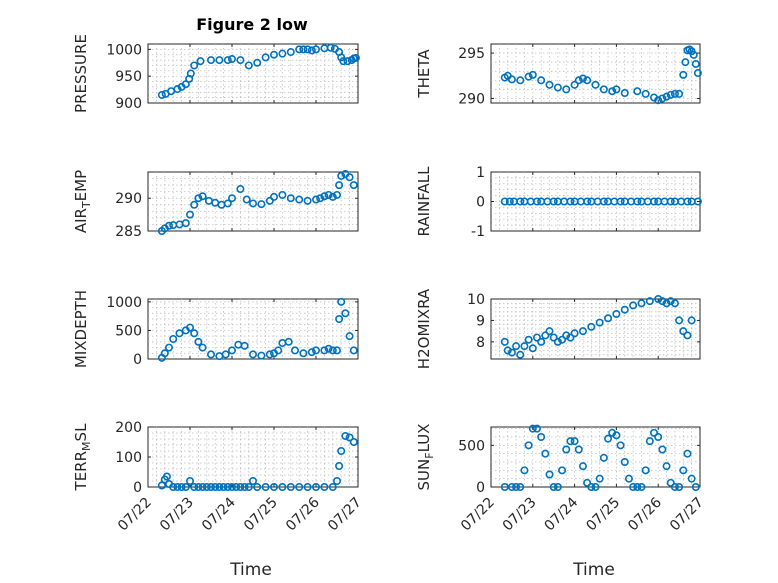  Describe the element at coordinates (593, 570) in the screenshot. I see `x-axis-label-right: Time` at that location.